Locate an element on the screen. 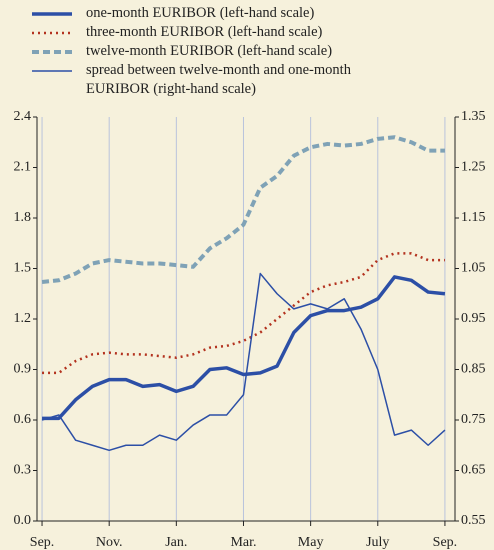  y2-tick-label: 0.55 is located at coordinates (473, 520).